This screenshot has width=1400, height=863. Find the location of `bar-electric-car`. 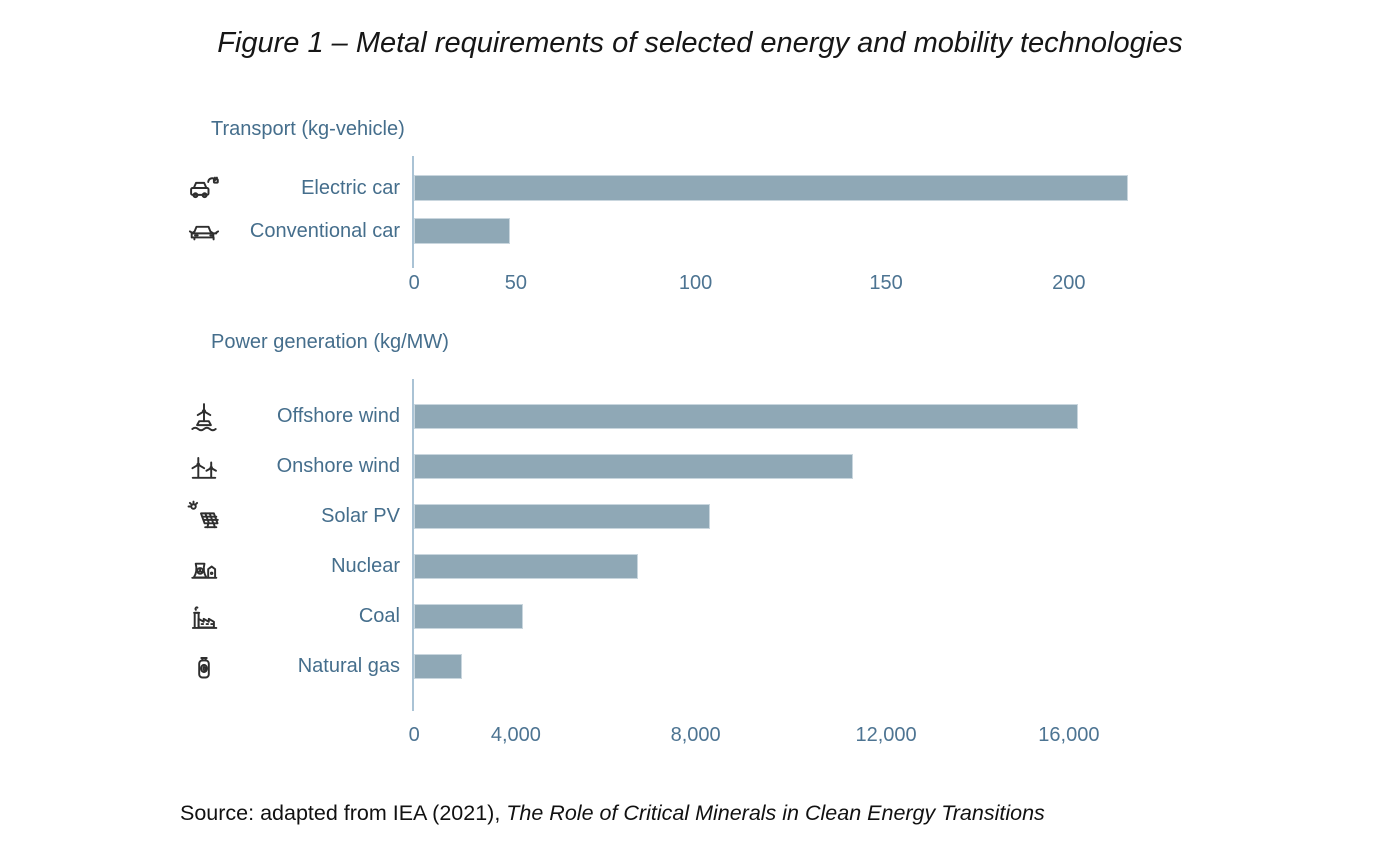

bar-electric-car is located at coordinates (771, 188).